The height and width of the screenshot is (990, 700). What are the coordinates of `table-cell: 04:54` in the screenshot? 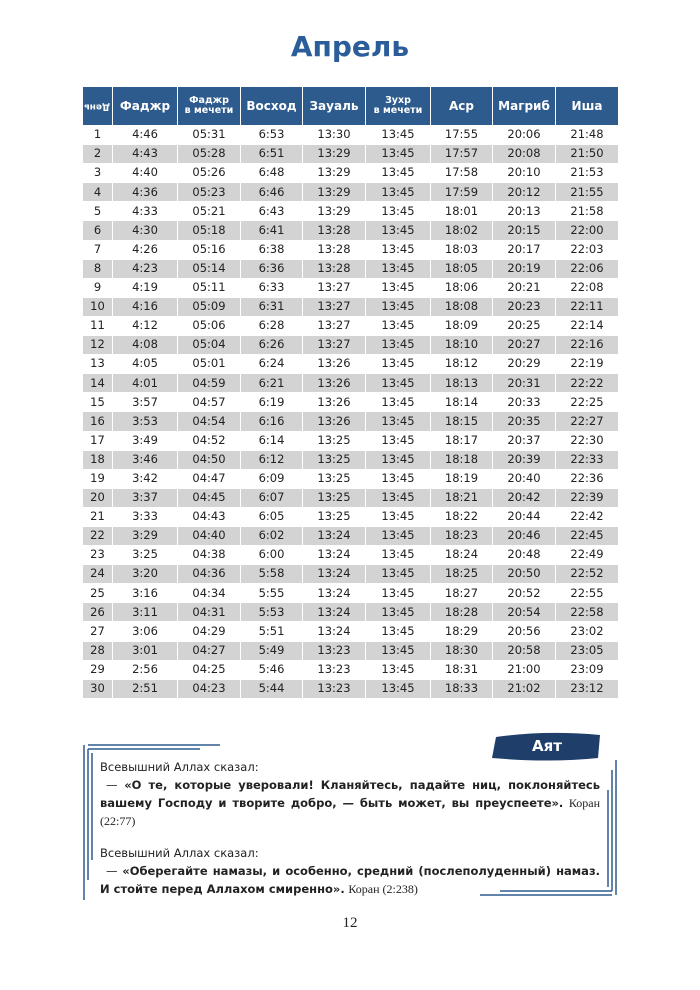 It's located at (209, 421).